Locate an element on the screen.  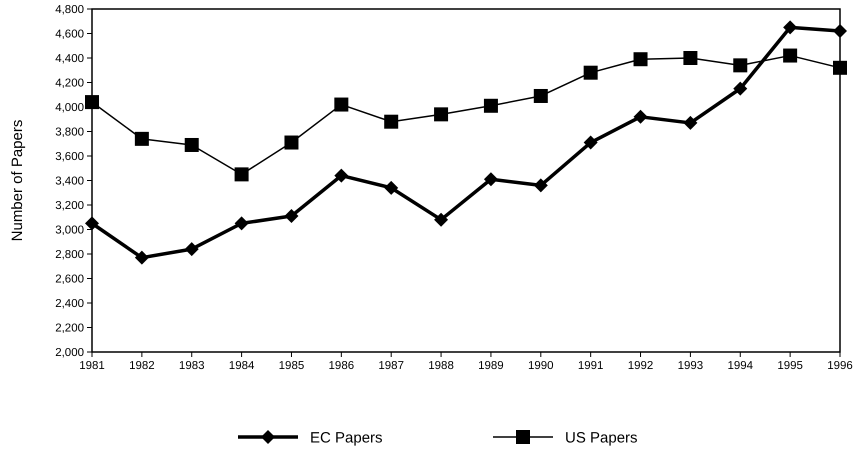
x-tick-label: 1987 is located at coordinates (391, 366).